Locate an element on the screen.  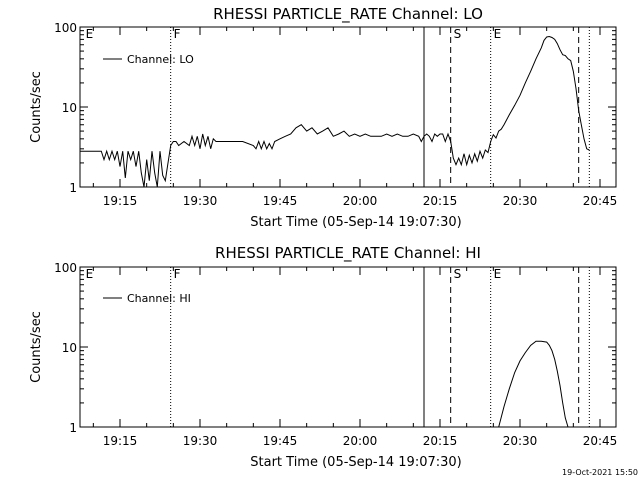
legend-entry: Channel: HI is located at coordinates (159, 298).